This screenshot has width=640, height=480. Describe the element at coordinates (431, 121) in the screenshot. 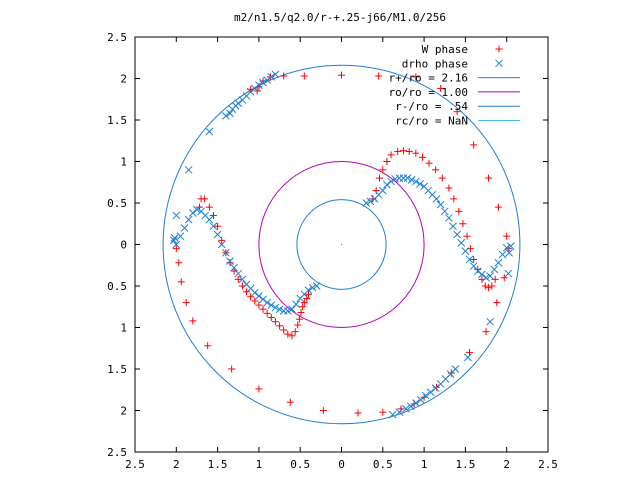

I see `legend-label-5: rc/ro = NaN` at that location.